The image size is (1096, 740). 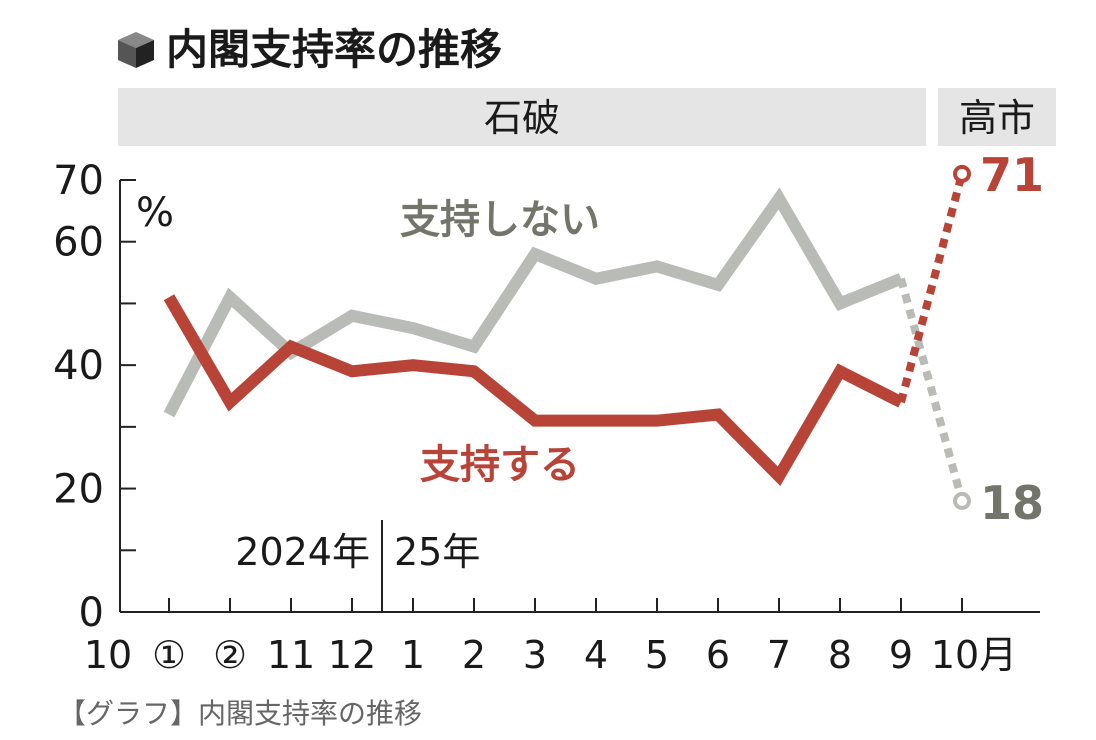 I want to click on band-label-ishiba: 石破, so click(x=522, y=118).